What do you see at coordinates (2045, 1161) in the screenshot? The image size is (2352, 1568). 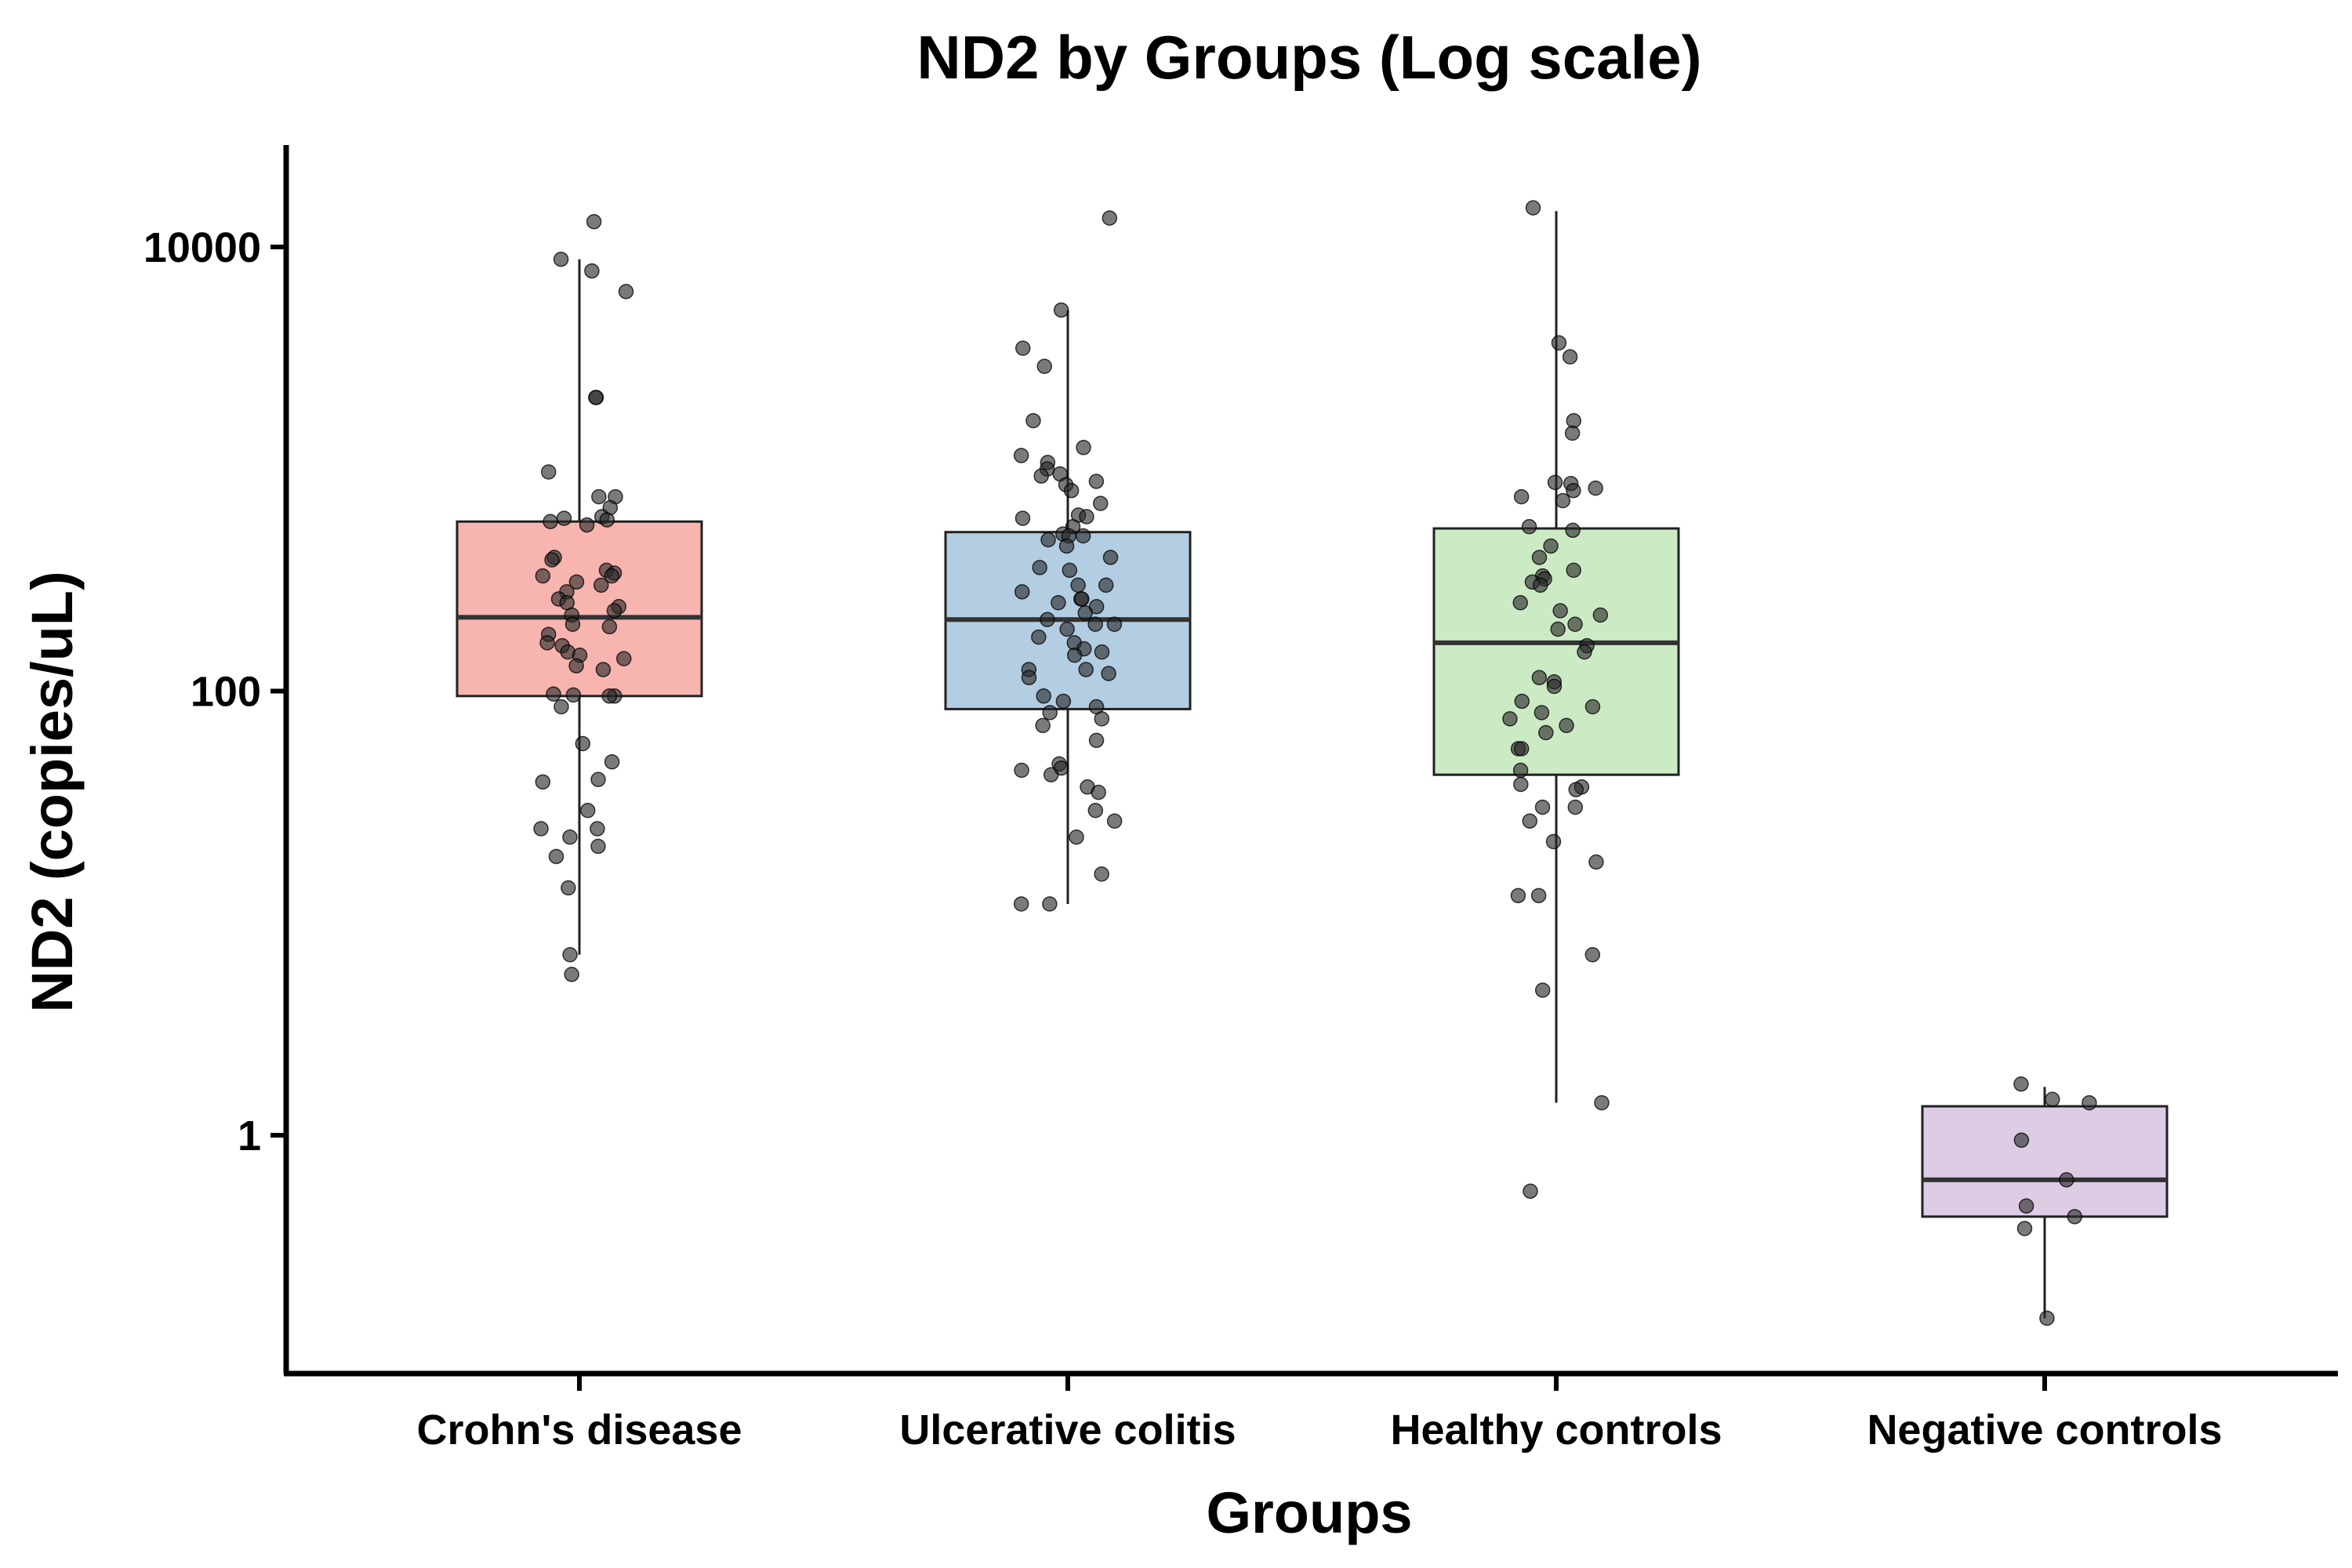 I see `box-negative-controls` at bounding box center [2045, 1161].